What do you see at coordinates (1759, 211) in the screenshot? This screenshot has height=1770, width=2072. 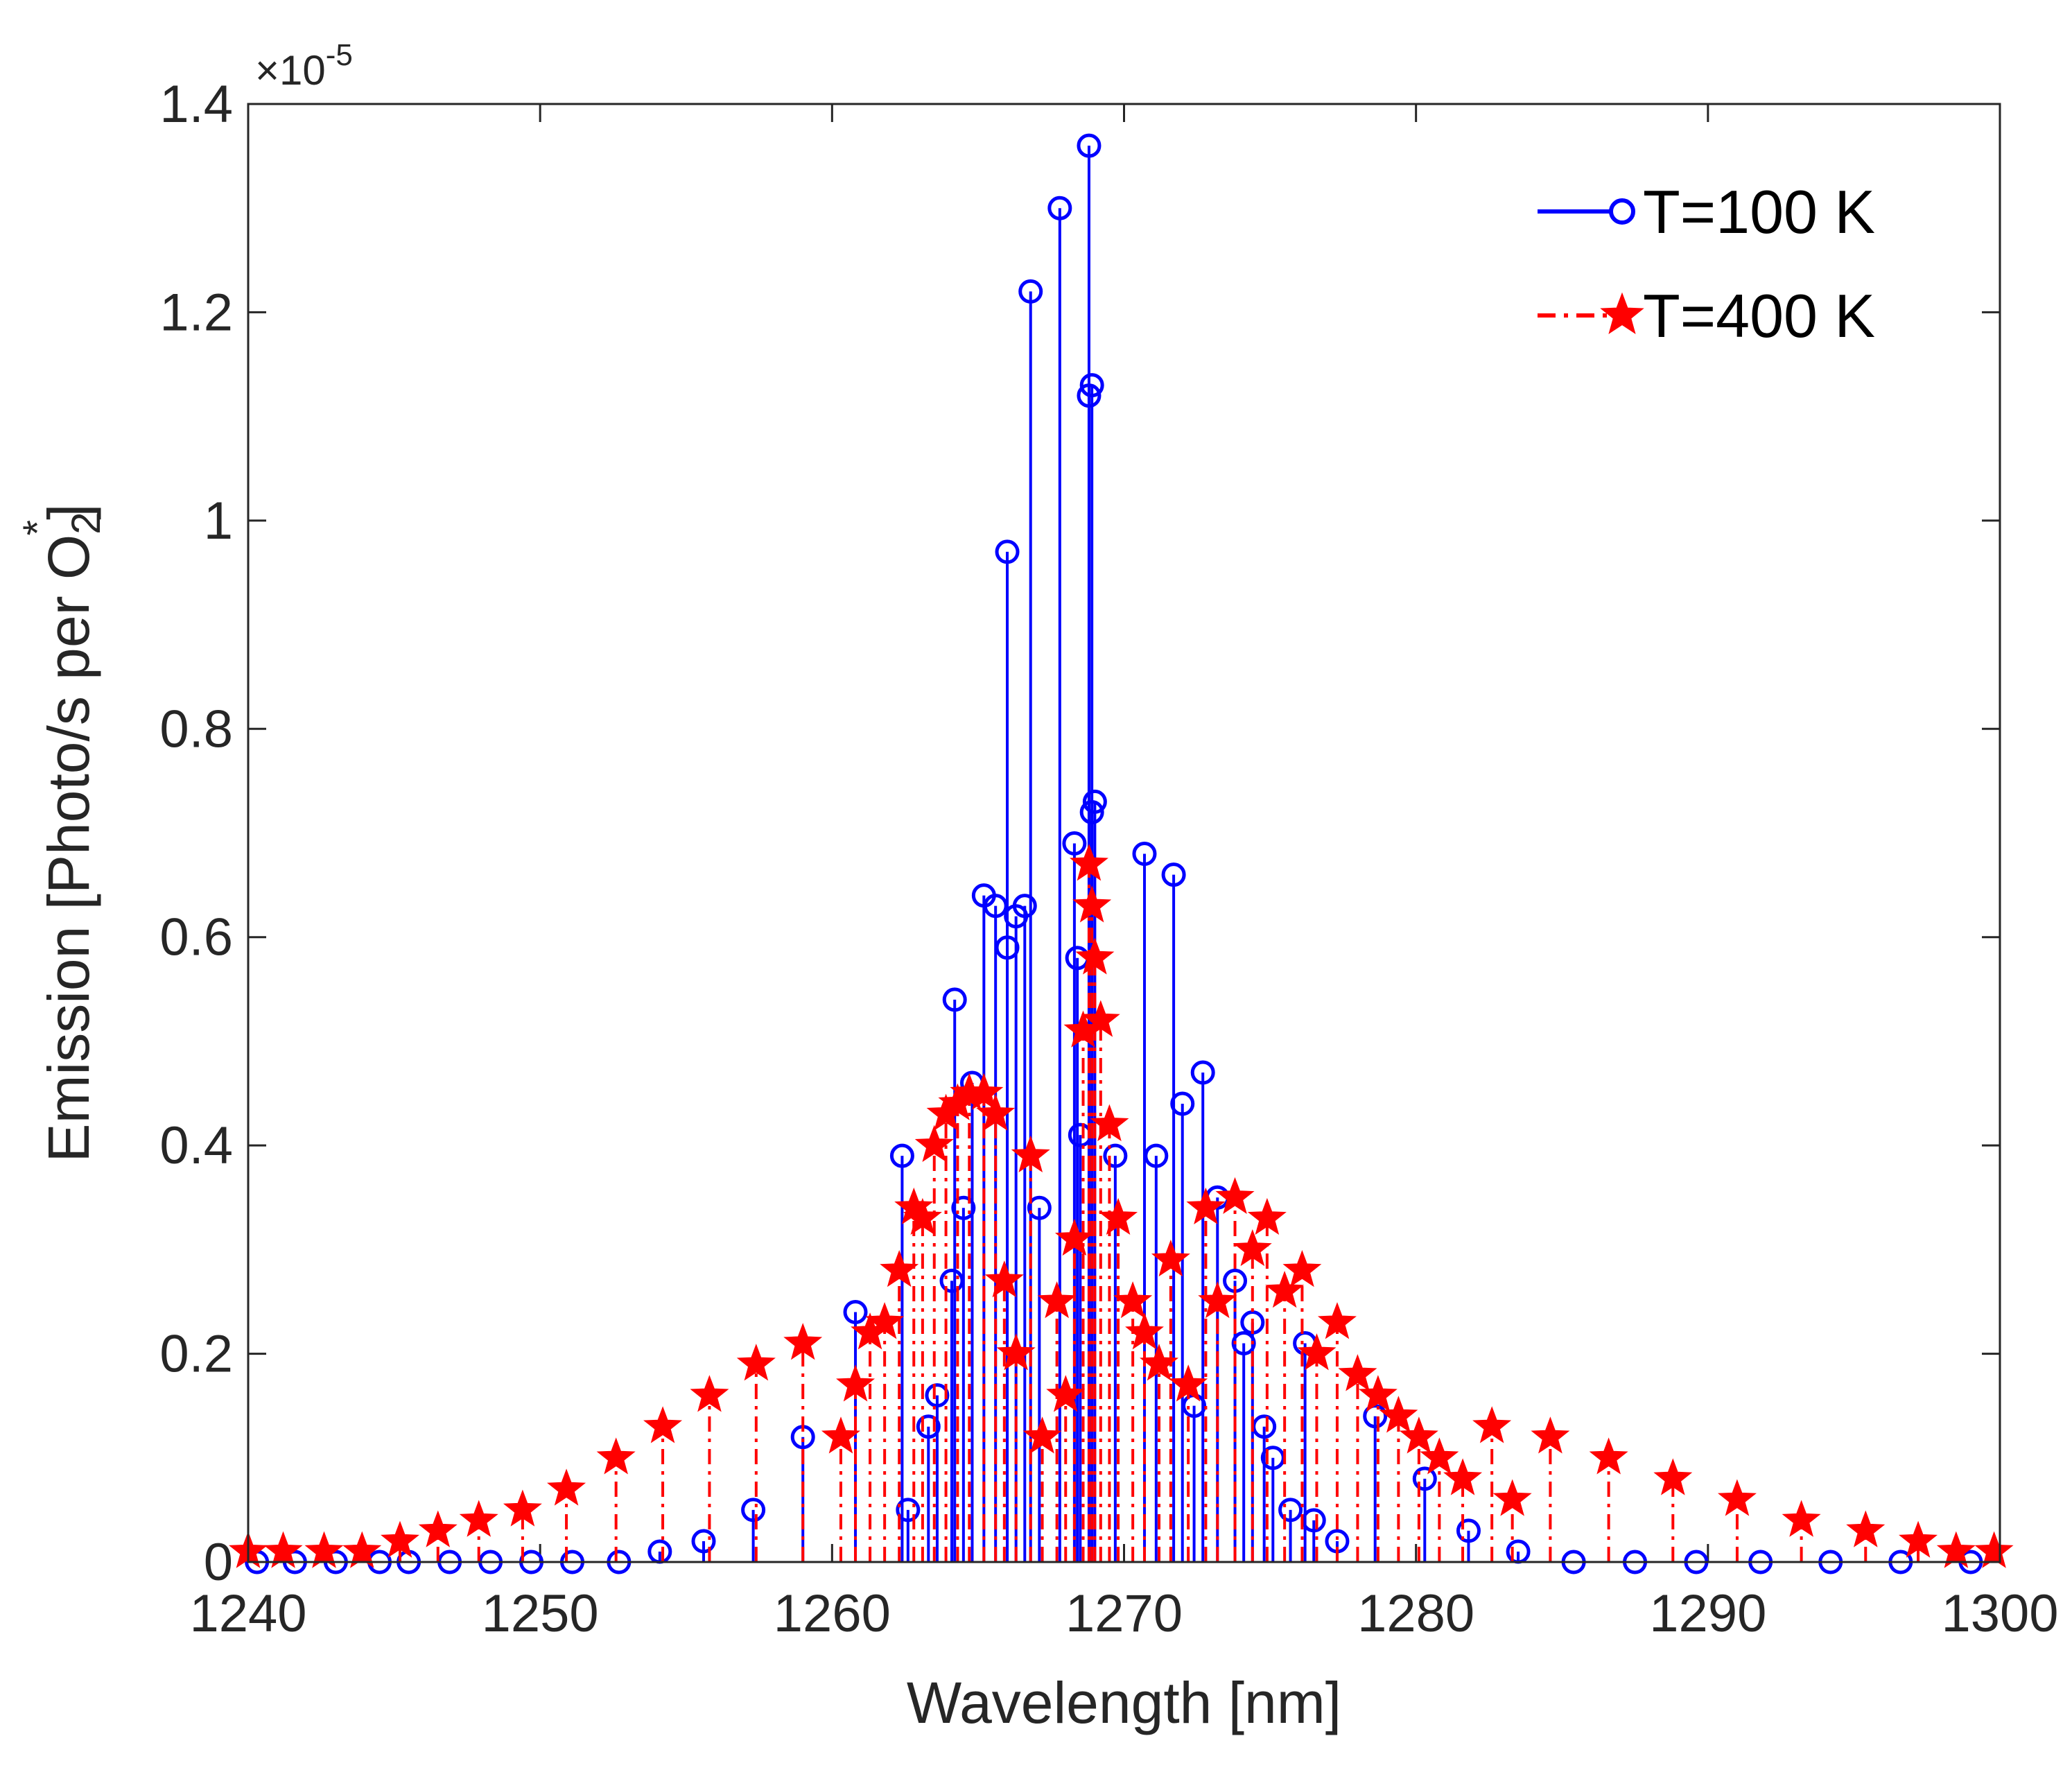 I see `legend-label: T=100 K` at bounding box center [1759, 211].